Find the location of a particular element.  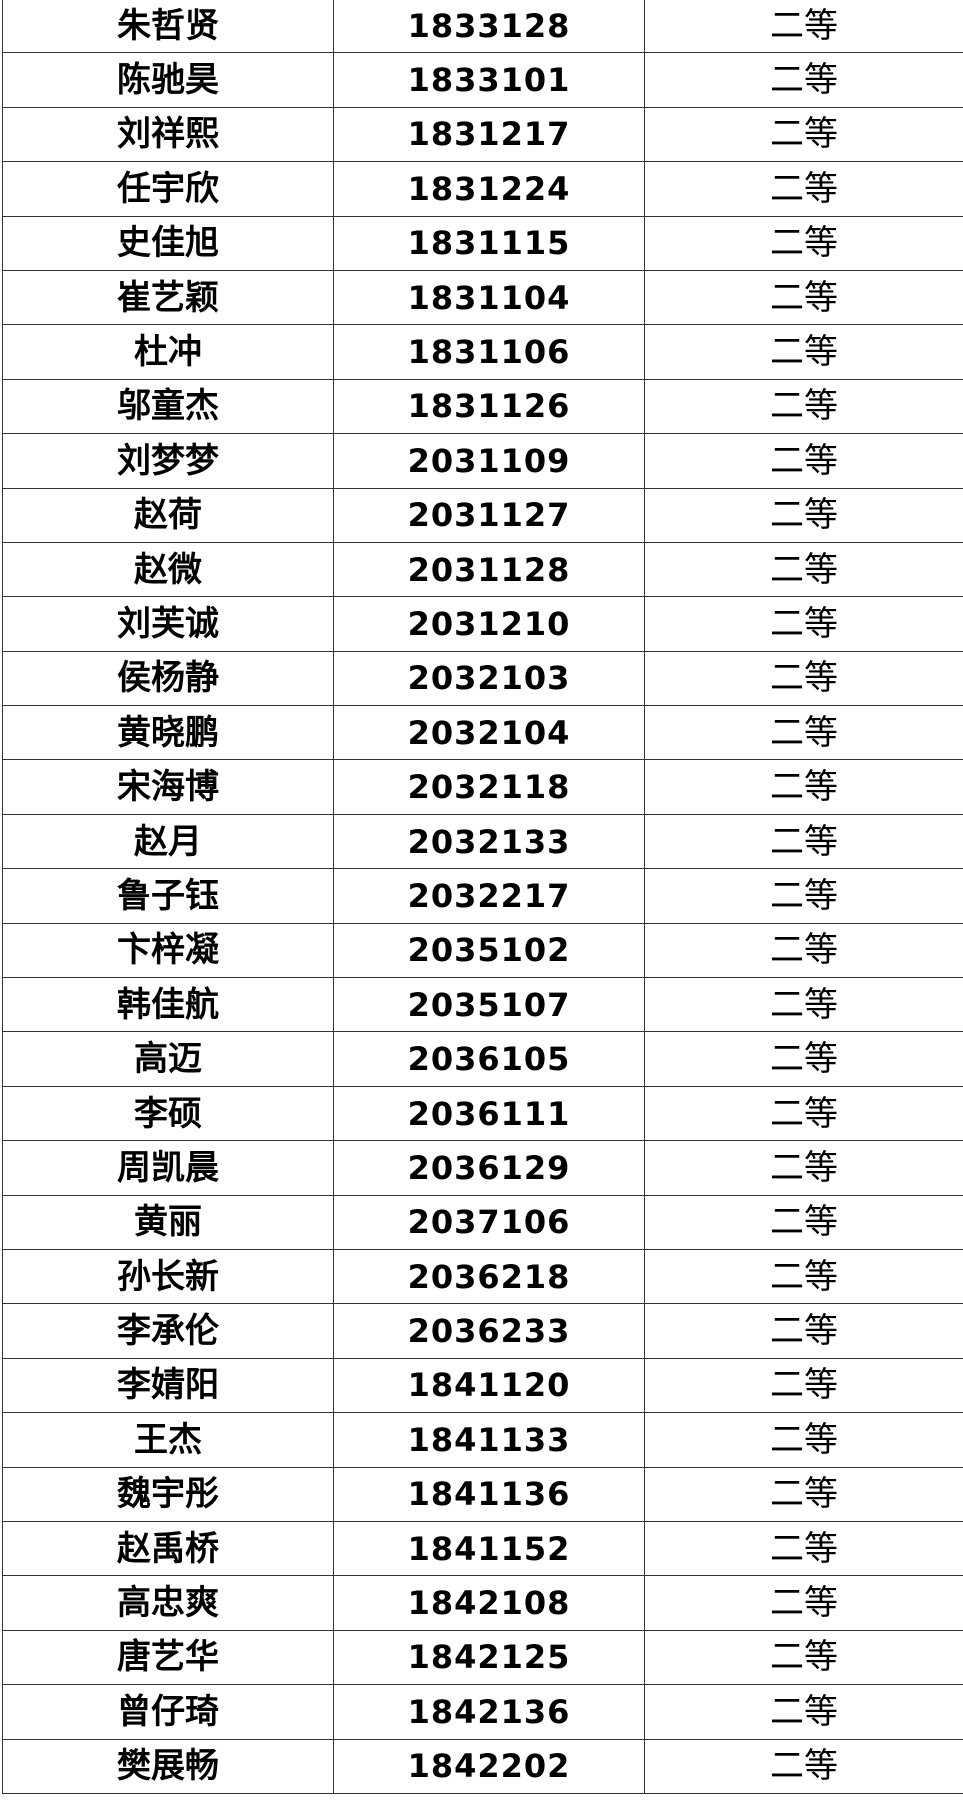

student-id-cell: 1831126 is located at coordinates (489, 406).